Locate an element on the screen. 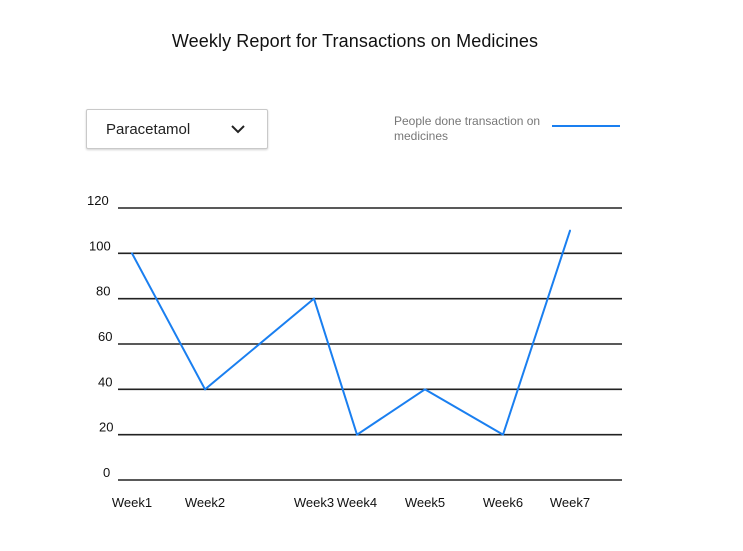  y-tick-label: 20 is located at coordinates (106, 427).